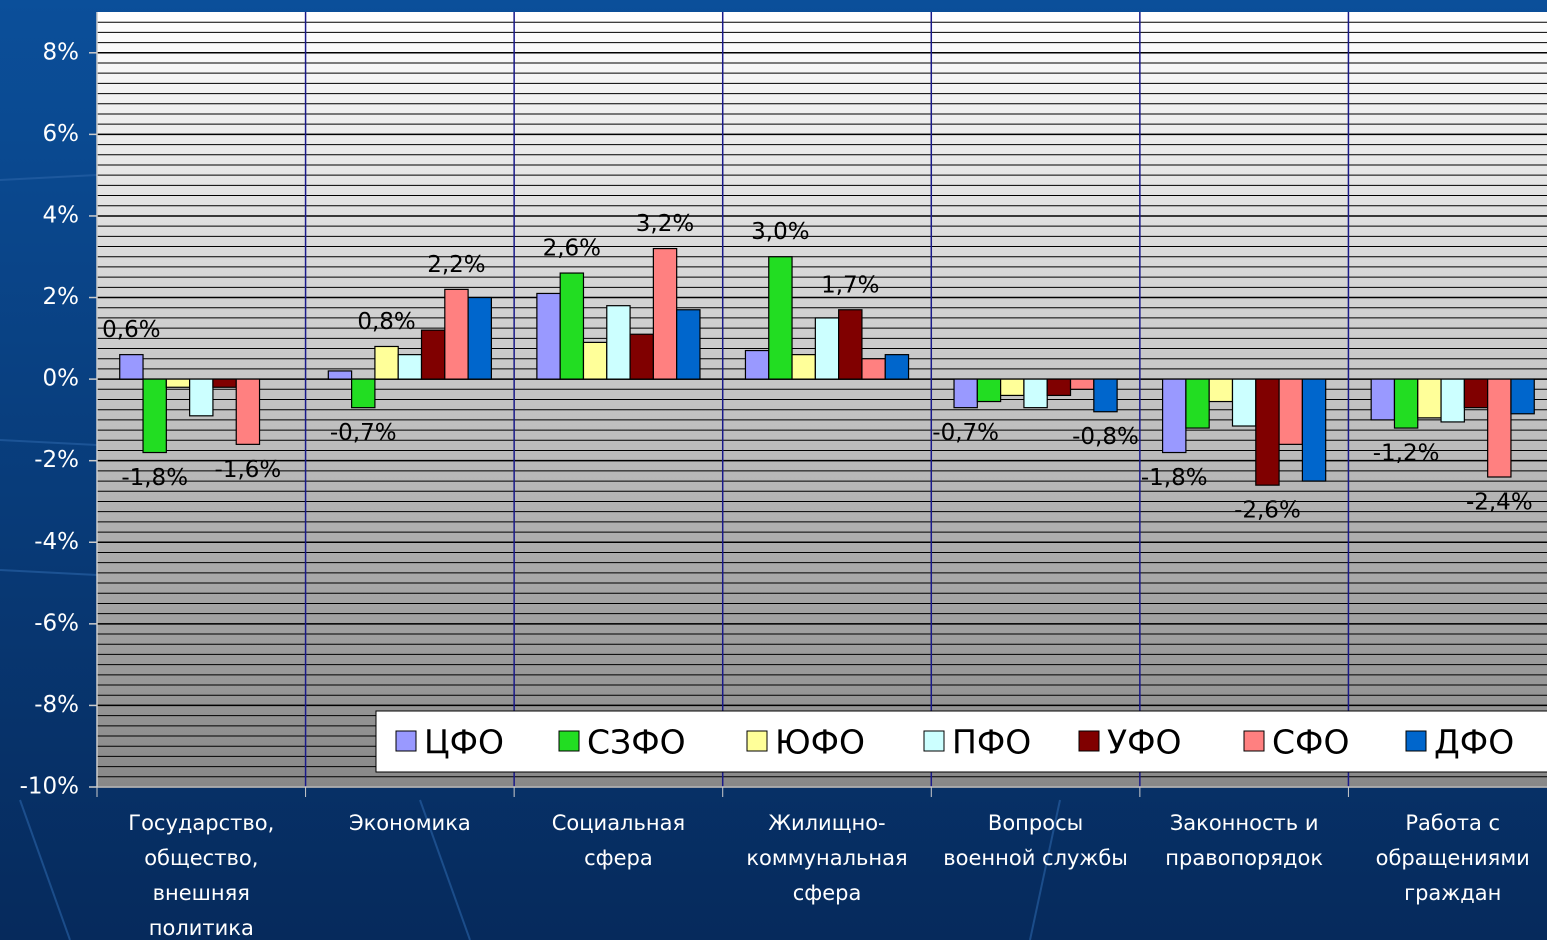 Image resolution: width=1547 pixels, height=940 pixels. What do you see at coordinates (1499, 503) in the screenshot?
I see `value-label: -2,4%` at bounding box center [1499, 503].